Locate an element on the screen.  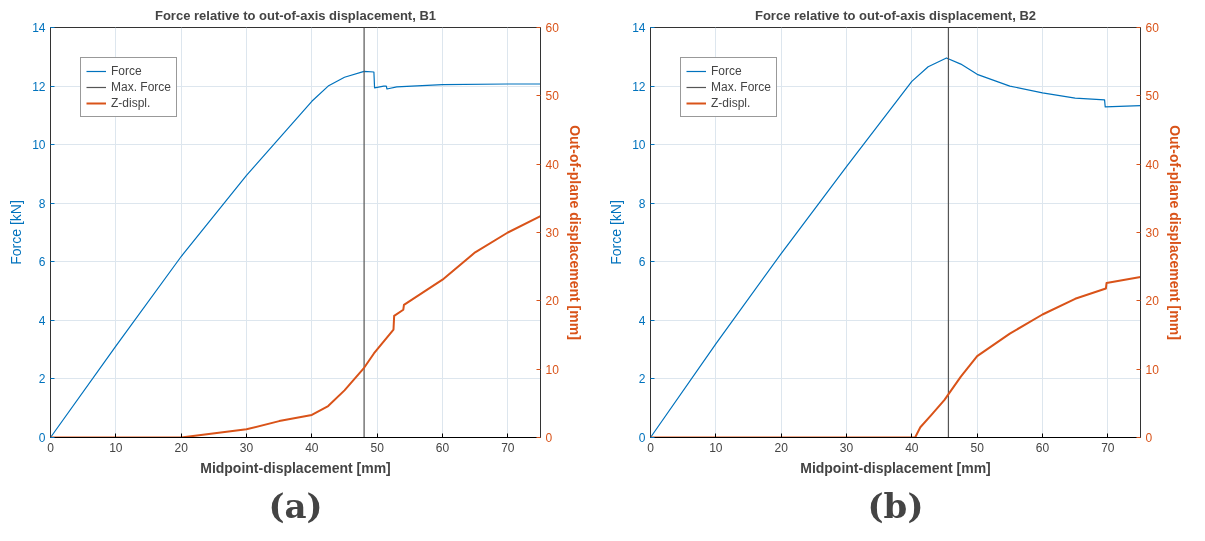
chart-title: Force relative to out-of-axis displacement, B2 is located at coordinates (895, 15).